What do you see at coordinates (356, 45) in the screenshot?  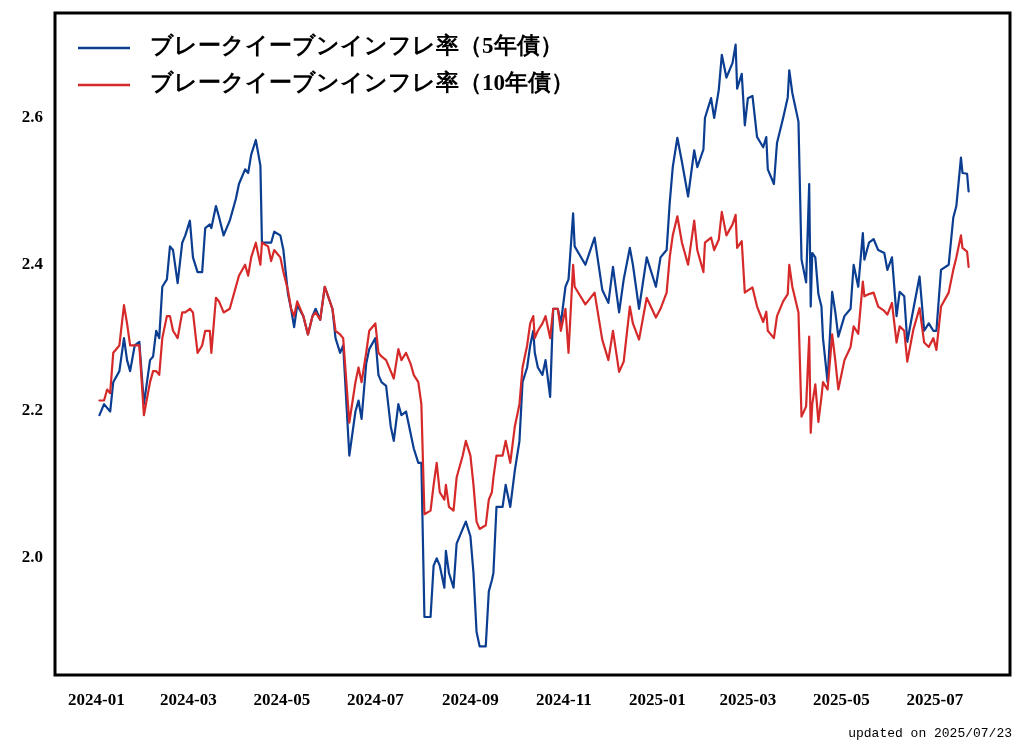 I see `legend-label: ブレークイーブンインフレ率（5年債）` at bounding box center [356, 45].